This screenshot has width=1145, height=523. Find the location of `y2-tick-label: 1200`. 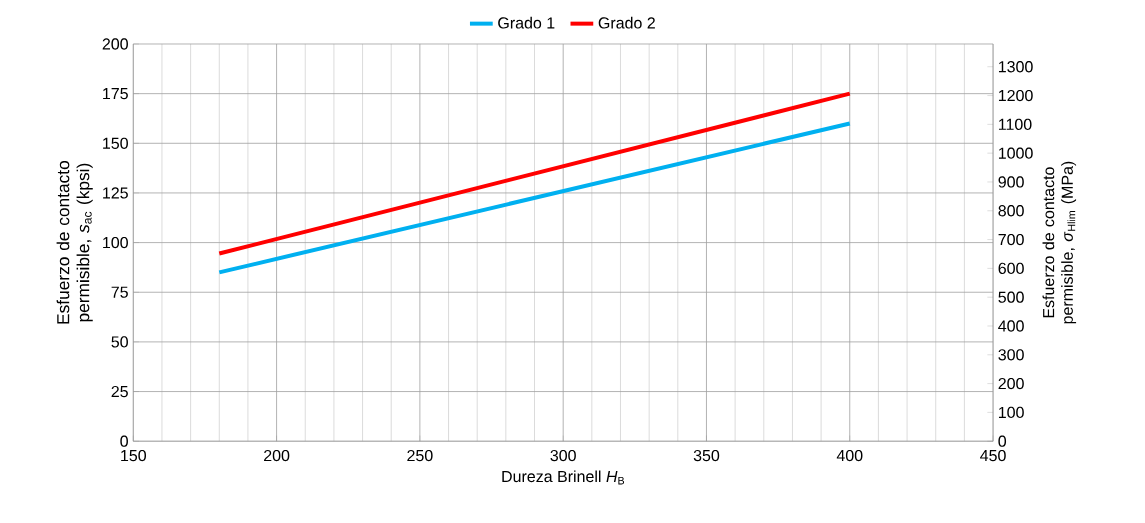

y2-tick-label: 1200 is located at coordinates (1015, 96).